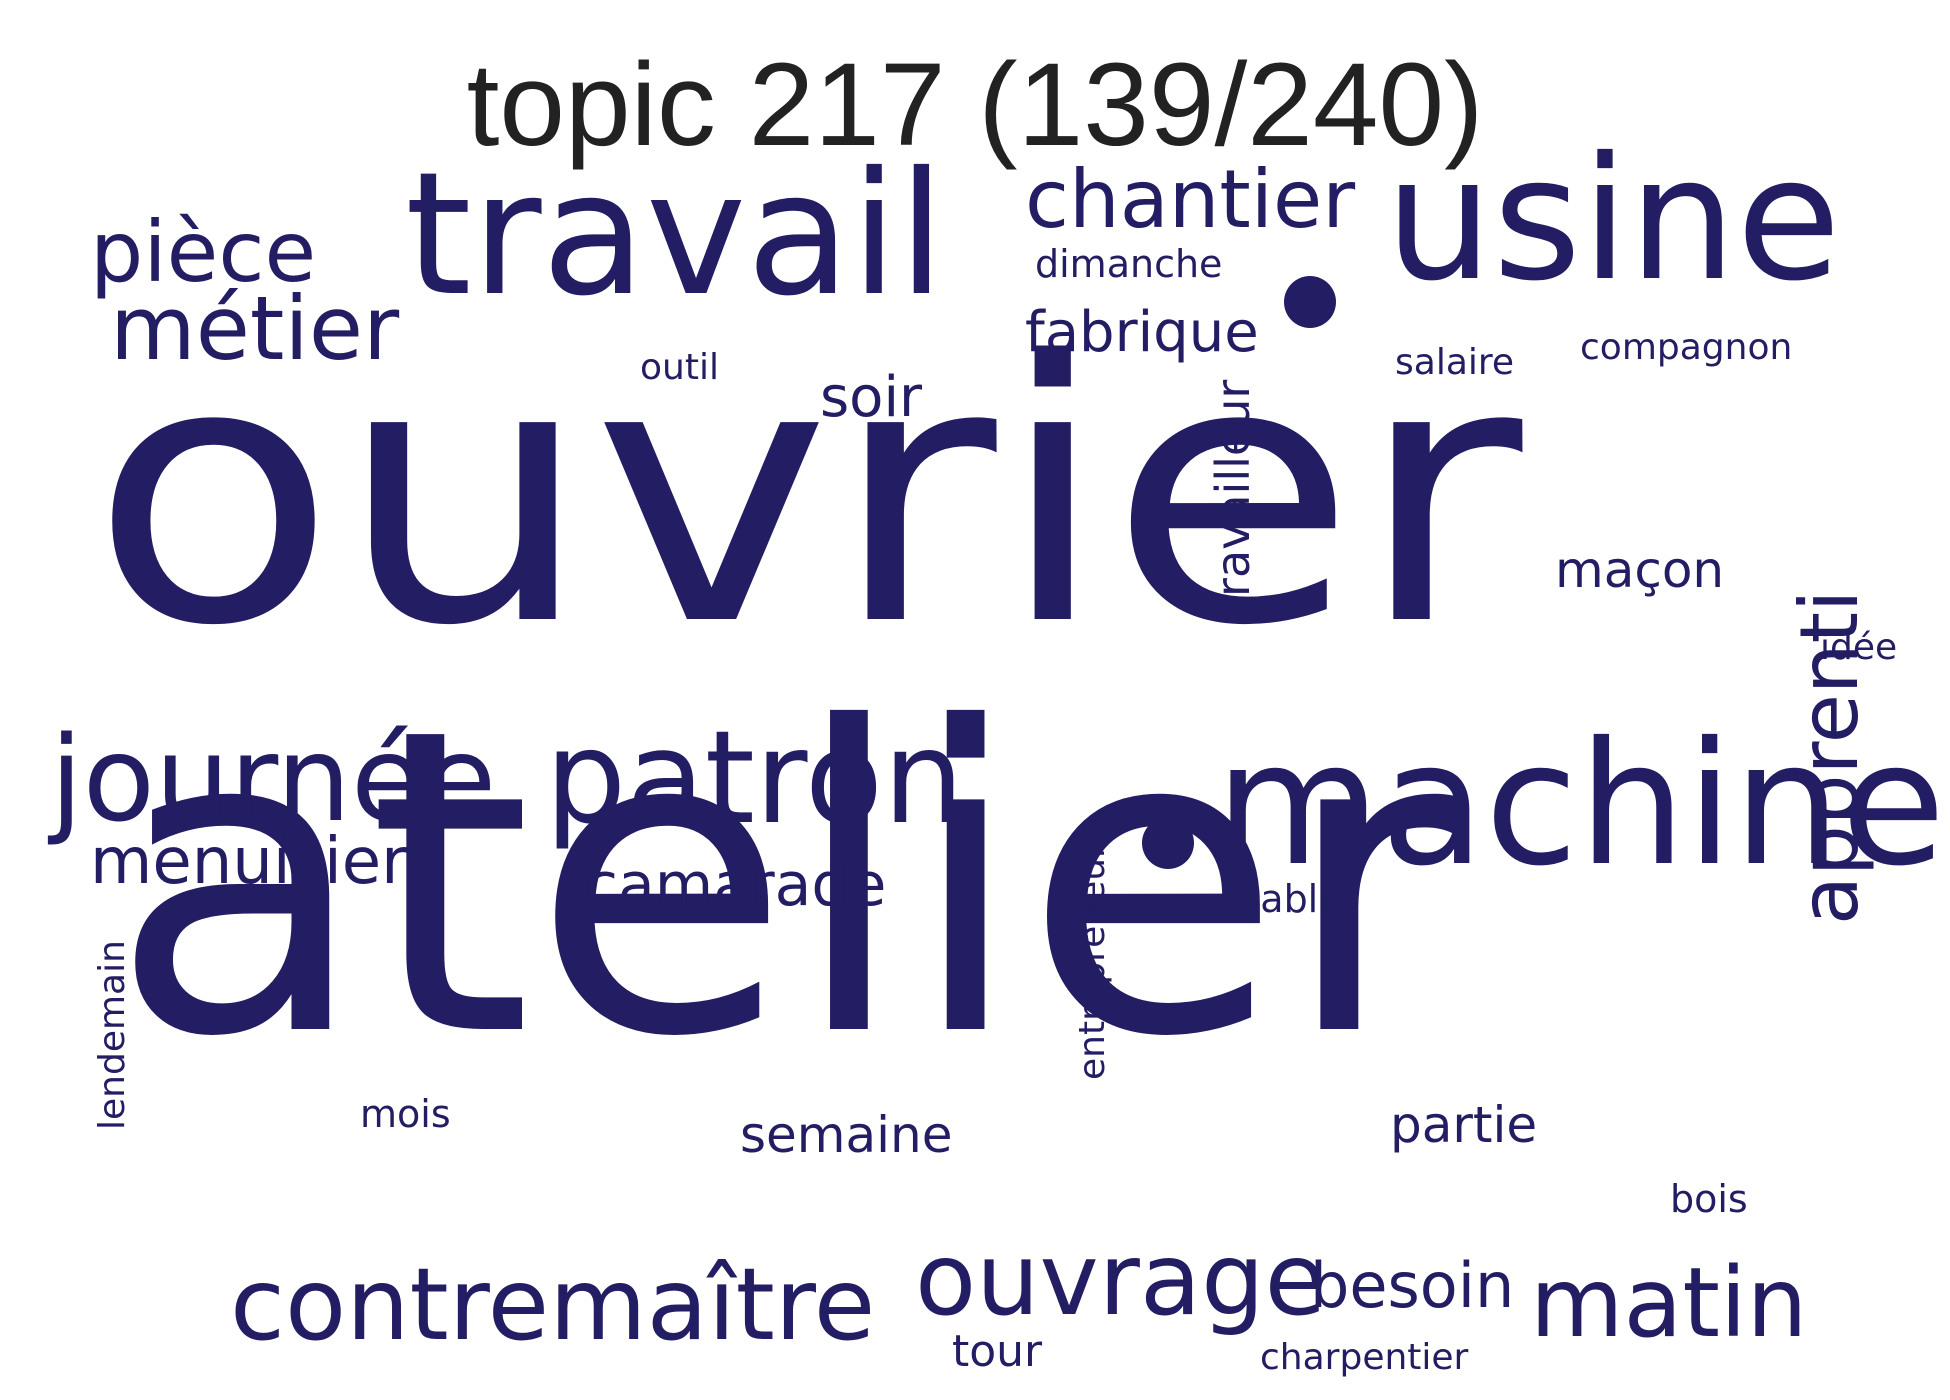  What do you see at coordinates (1464, 1125) in the screenshot?
I see `word-partie: partie` at bounding box center [1464, 1125].